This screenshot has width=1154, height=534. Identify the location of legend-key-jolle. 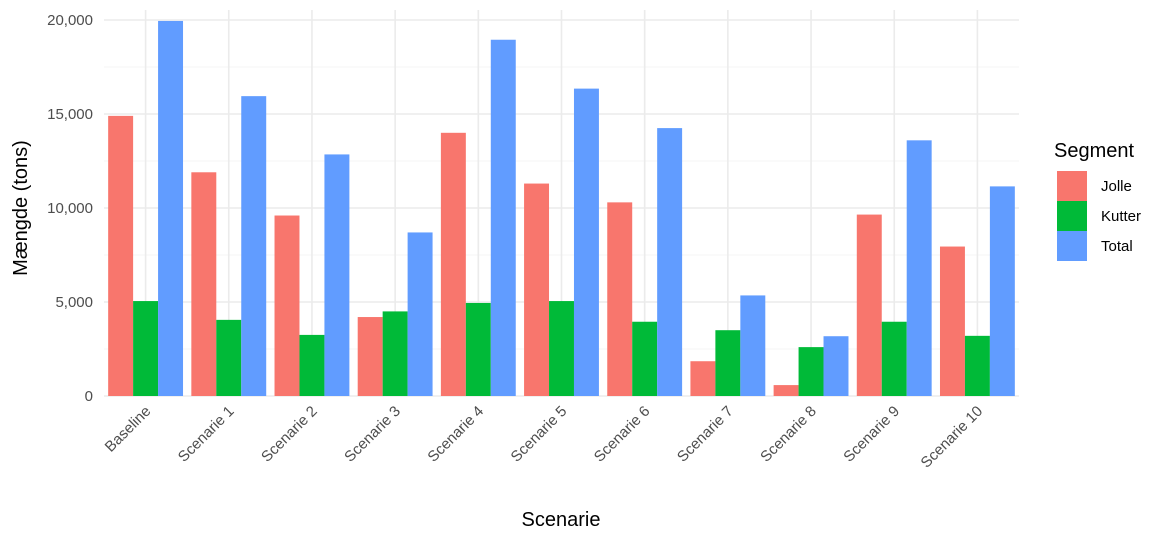
(1072, 186).